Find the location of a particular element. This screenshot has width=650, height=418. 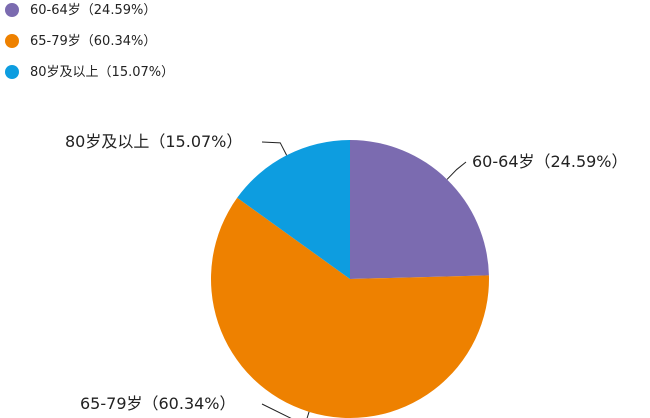

legend-label: 80岁及以上（15.07%） is located at coordinates (102, 72).